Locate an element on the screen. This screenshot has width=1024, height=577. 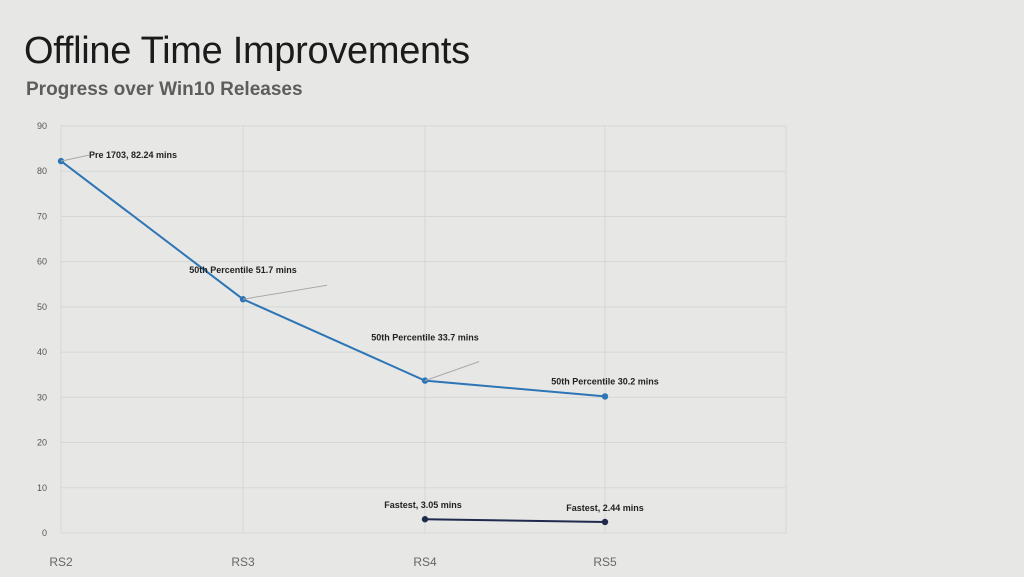
data-label: Fastest, 2.44 mins is located at coordinates (605, 508).